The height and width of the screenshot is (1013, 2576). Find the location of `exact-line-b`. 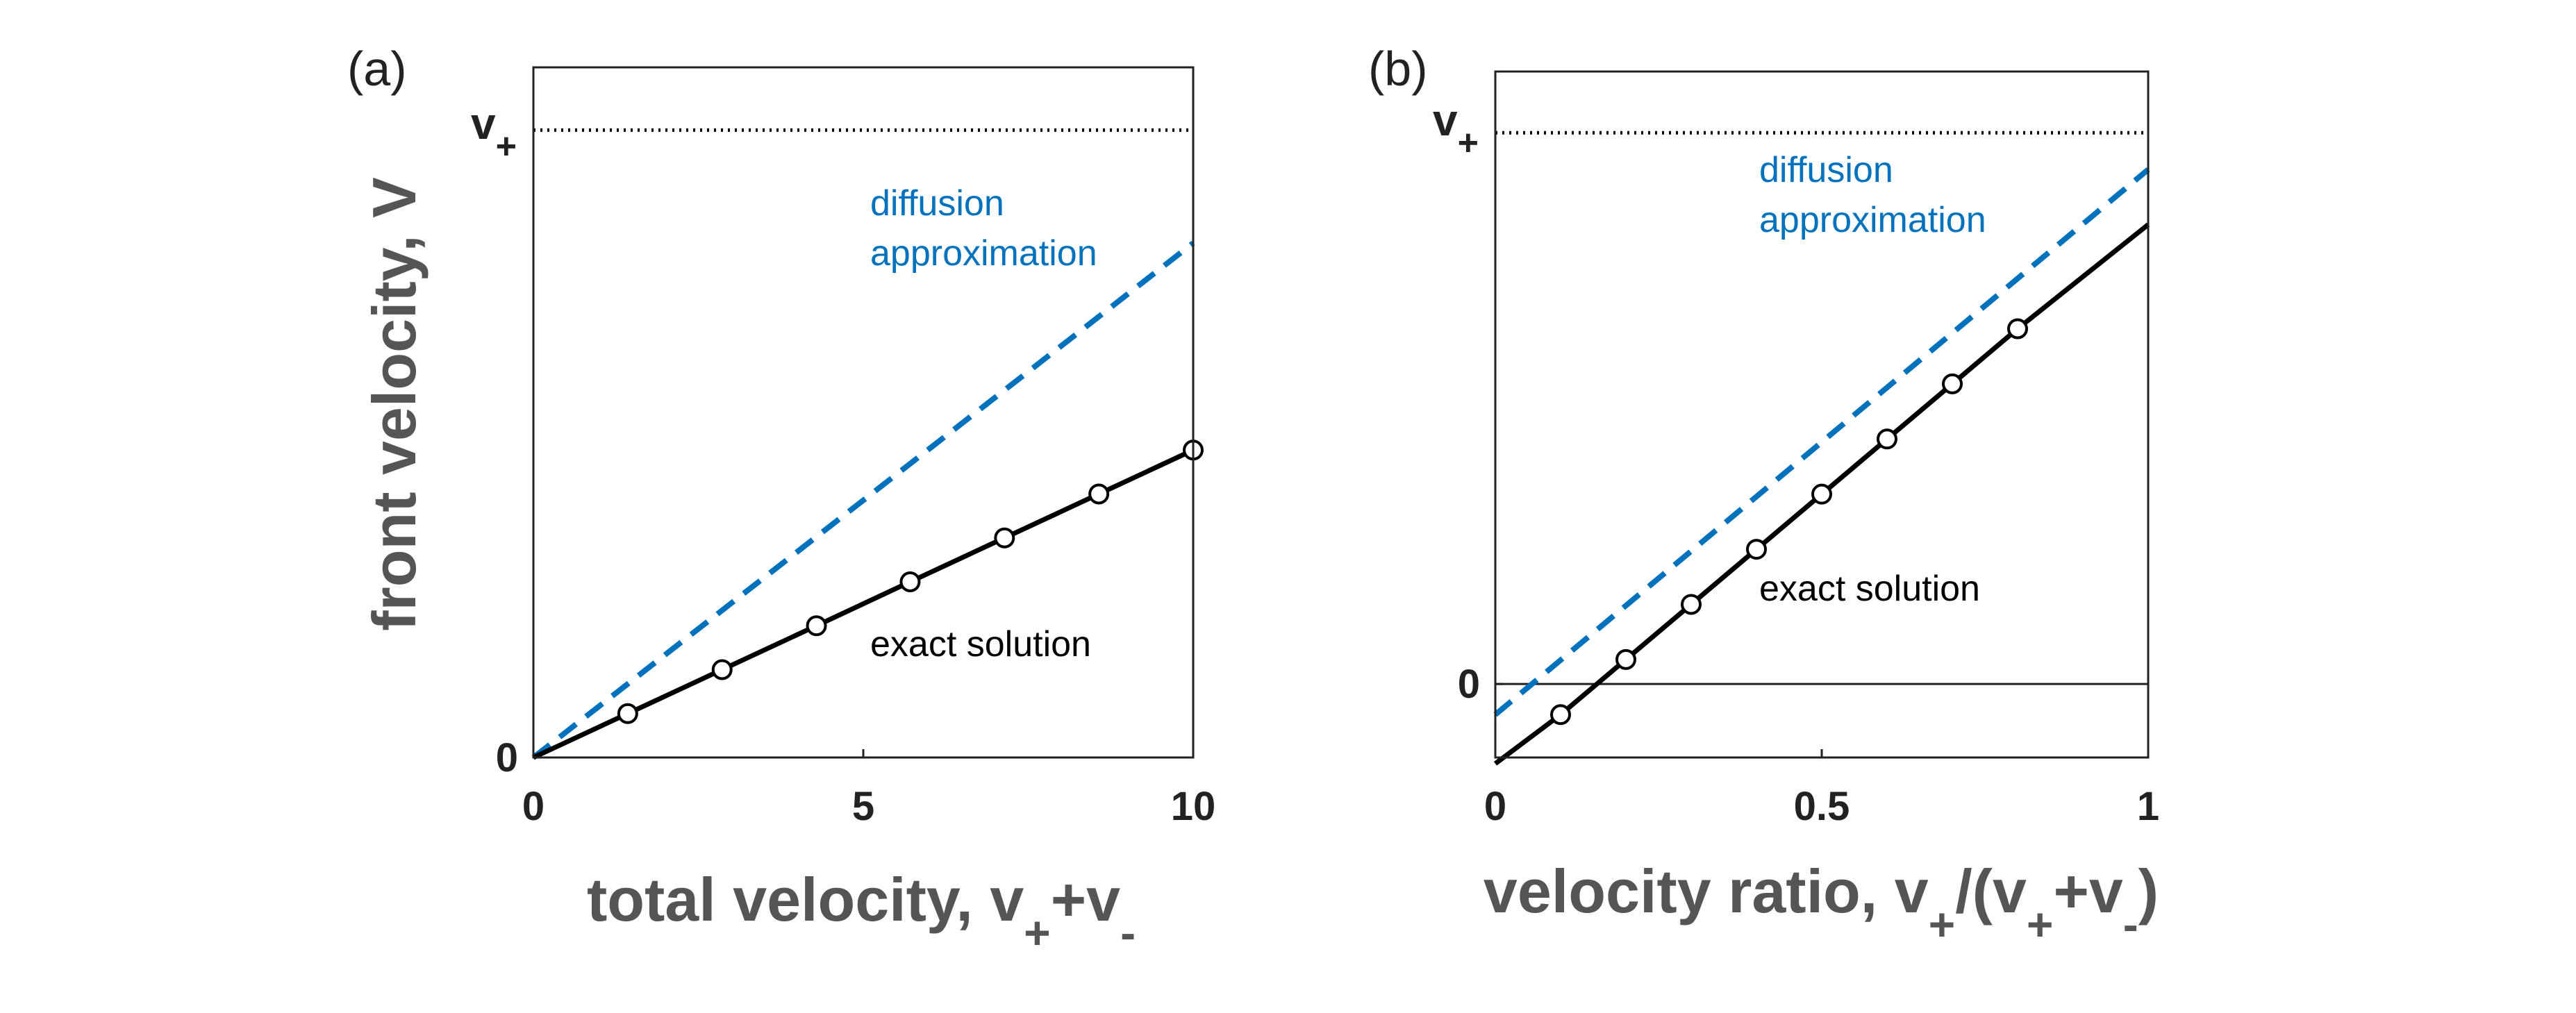

exact-line-b is located at coordinates (1821, 494).